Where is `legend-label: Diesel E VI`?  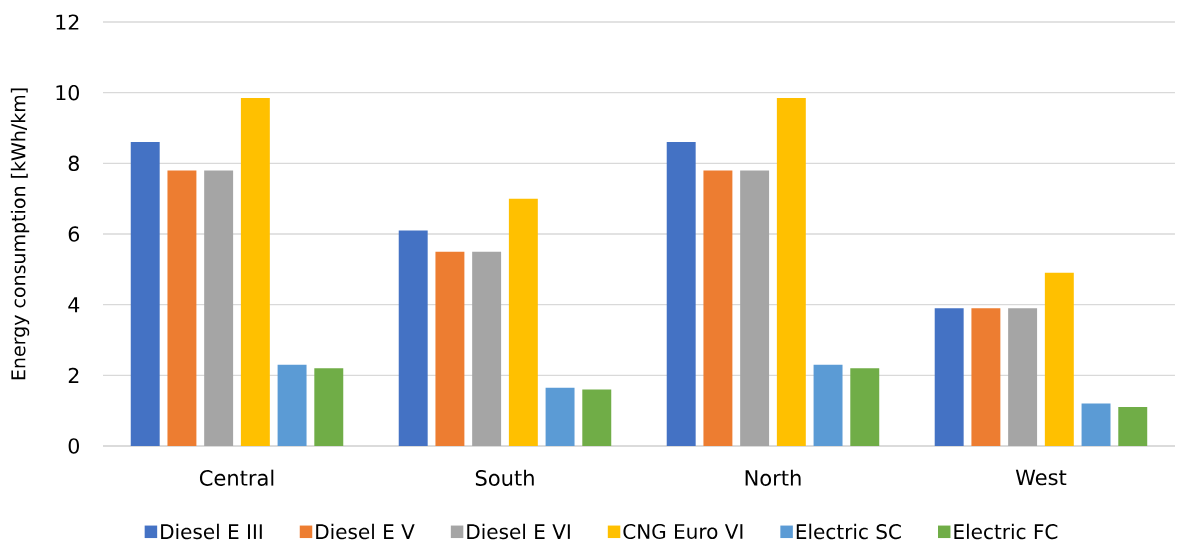
legend-label: Diesel E VI is located at coordinates (518, 531).